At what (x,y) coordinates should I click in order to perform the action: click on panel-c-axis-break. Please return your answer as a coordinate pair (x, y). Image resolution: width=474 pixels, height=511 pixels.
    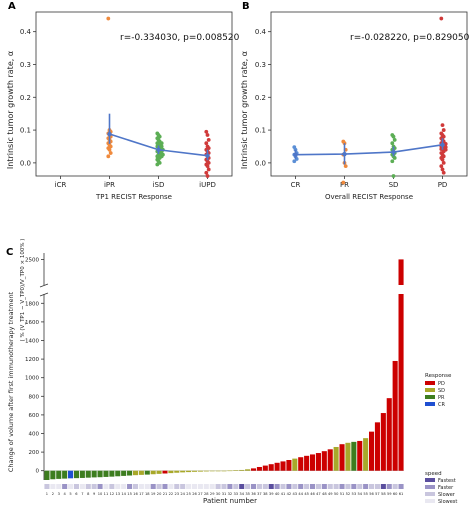
    Looking at the image, I should click on (44, 290).